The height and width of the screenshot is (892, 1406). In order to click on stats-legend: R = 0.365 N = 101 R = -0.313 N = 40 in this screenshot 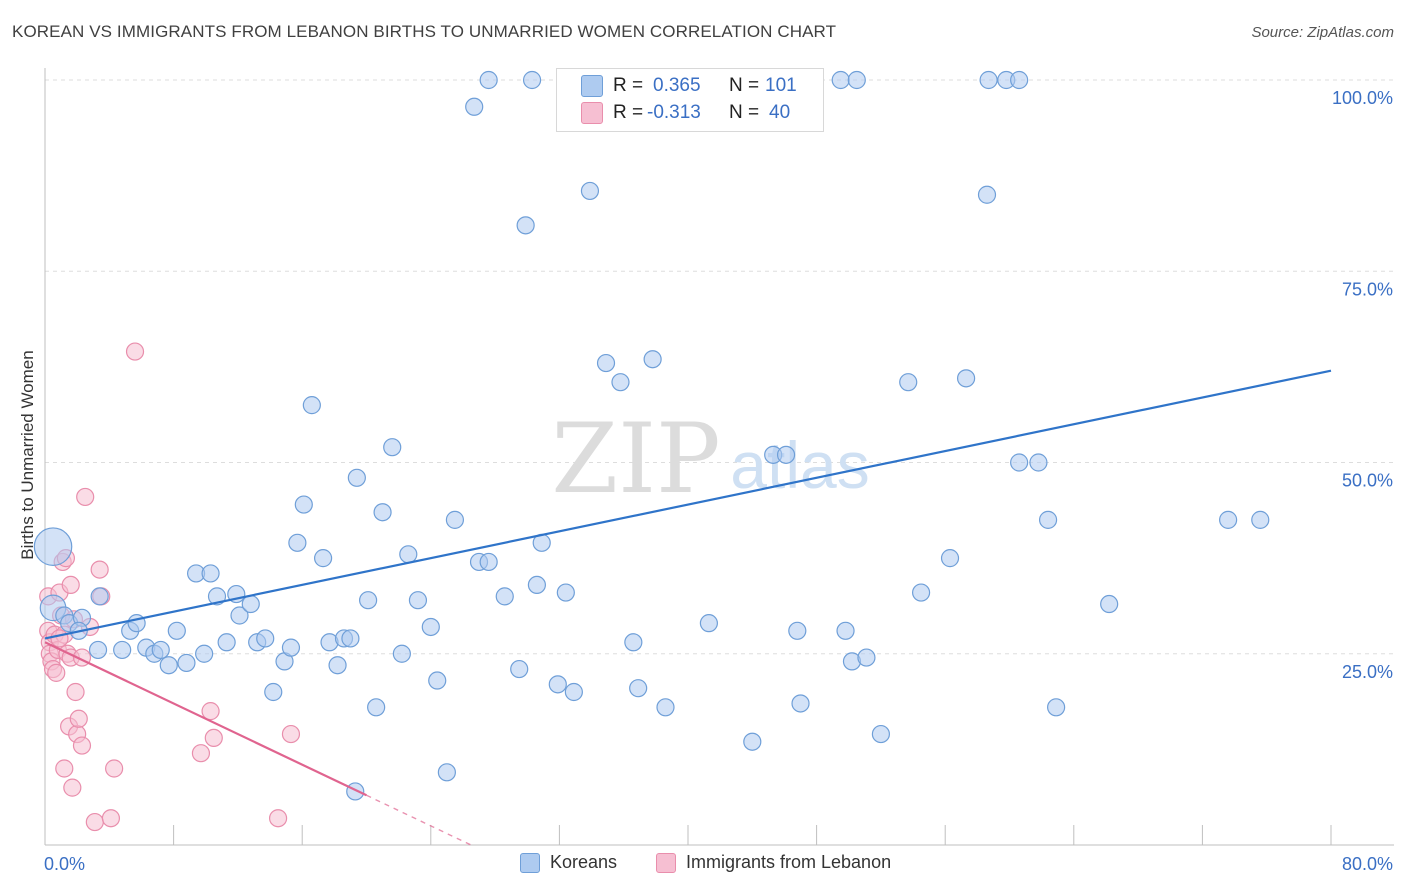, I will do `click(690, 100)`.